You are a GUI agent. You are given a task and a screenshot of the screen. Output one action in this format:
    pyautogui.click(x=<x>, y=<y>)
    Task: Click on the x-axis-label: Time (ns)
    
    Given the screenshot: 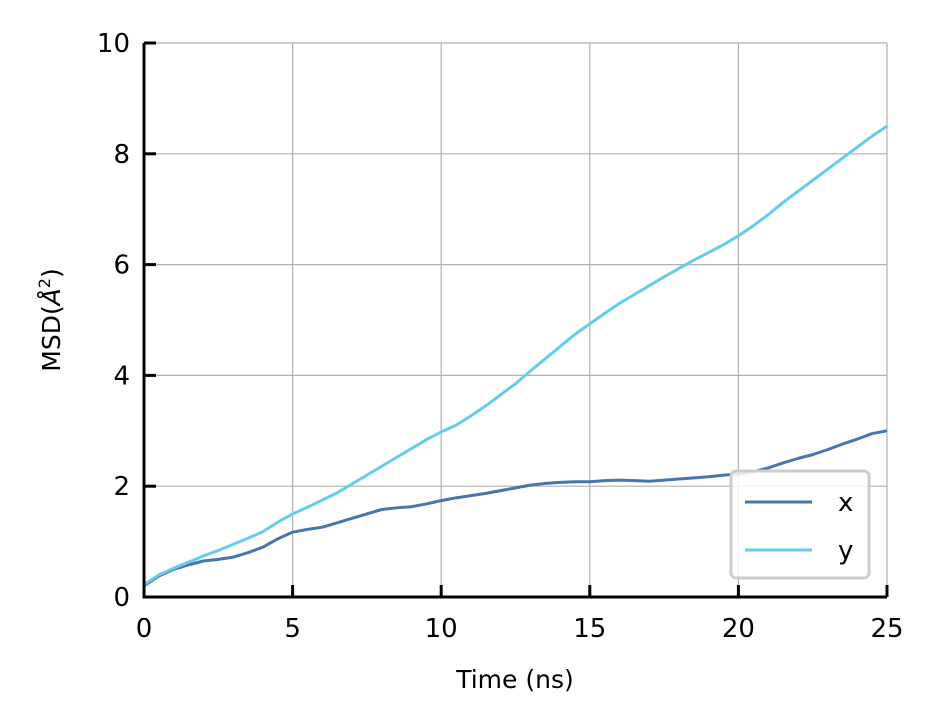 What is the action you would take?
    pyautogui.click(x=514, y=679)
    